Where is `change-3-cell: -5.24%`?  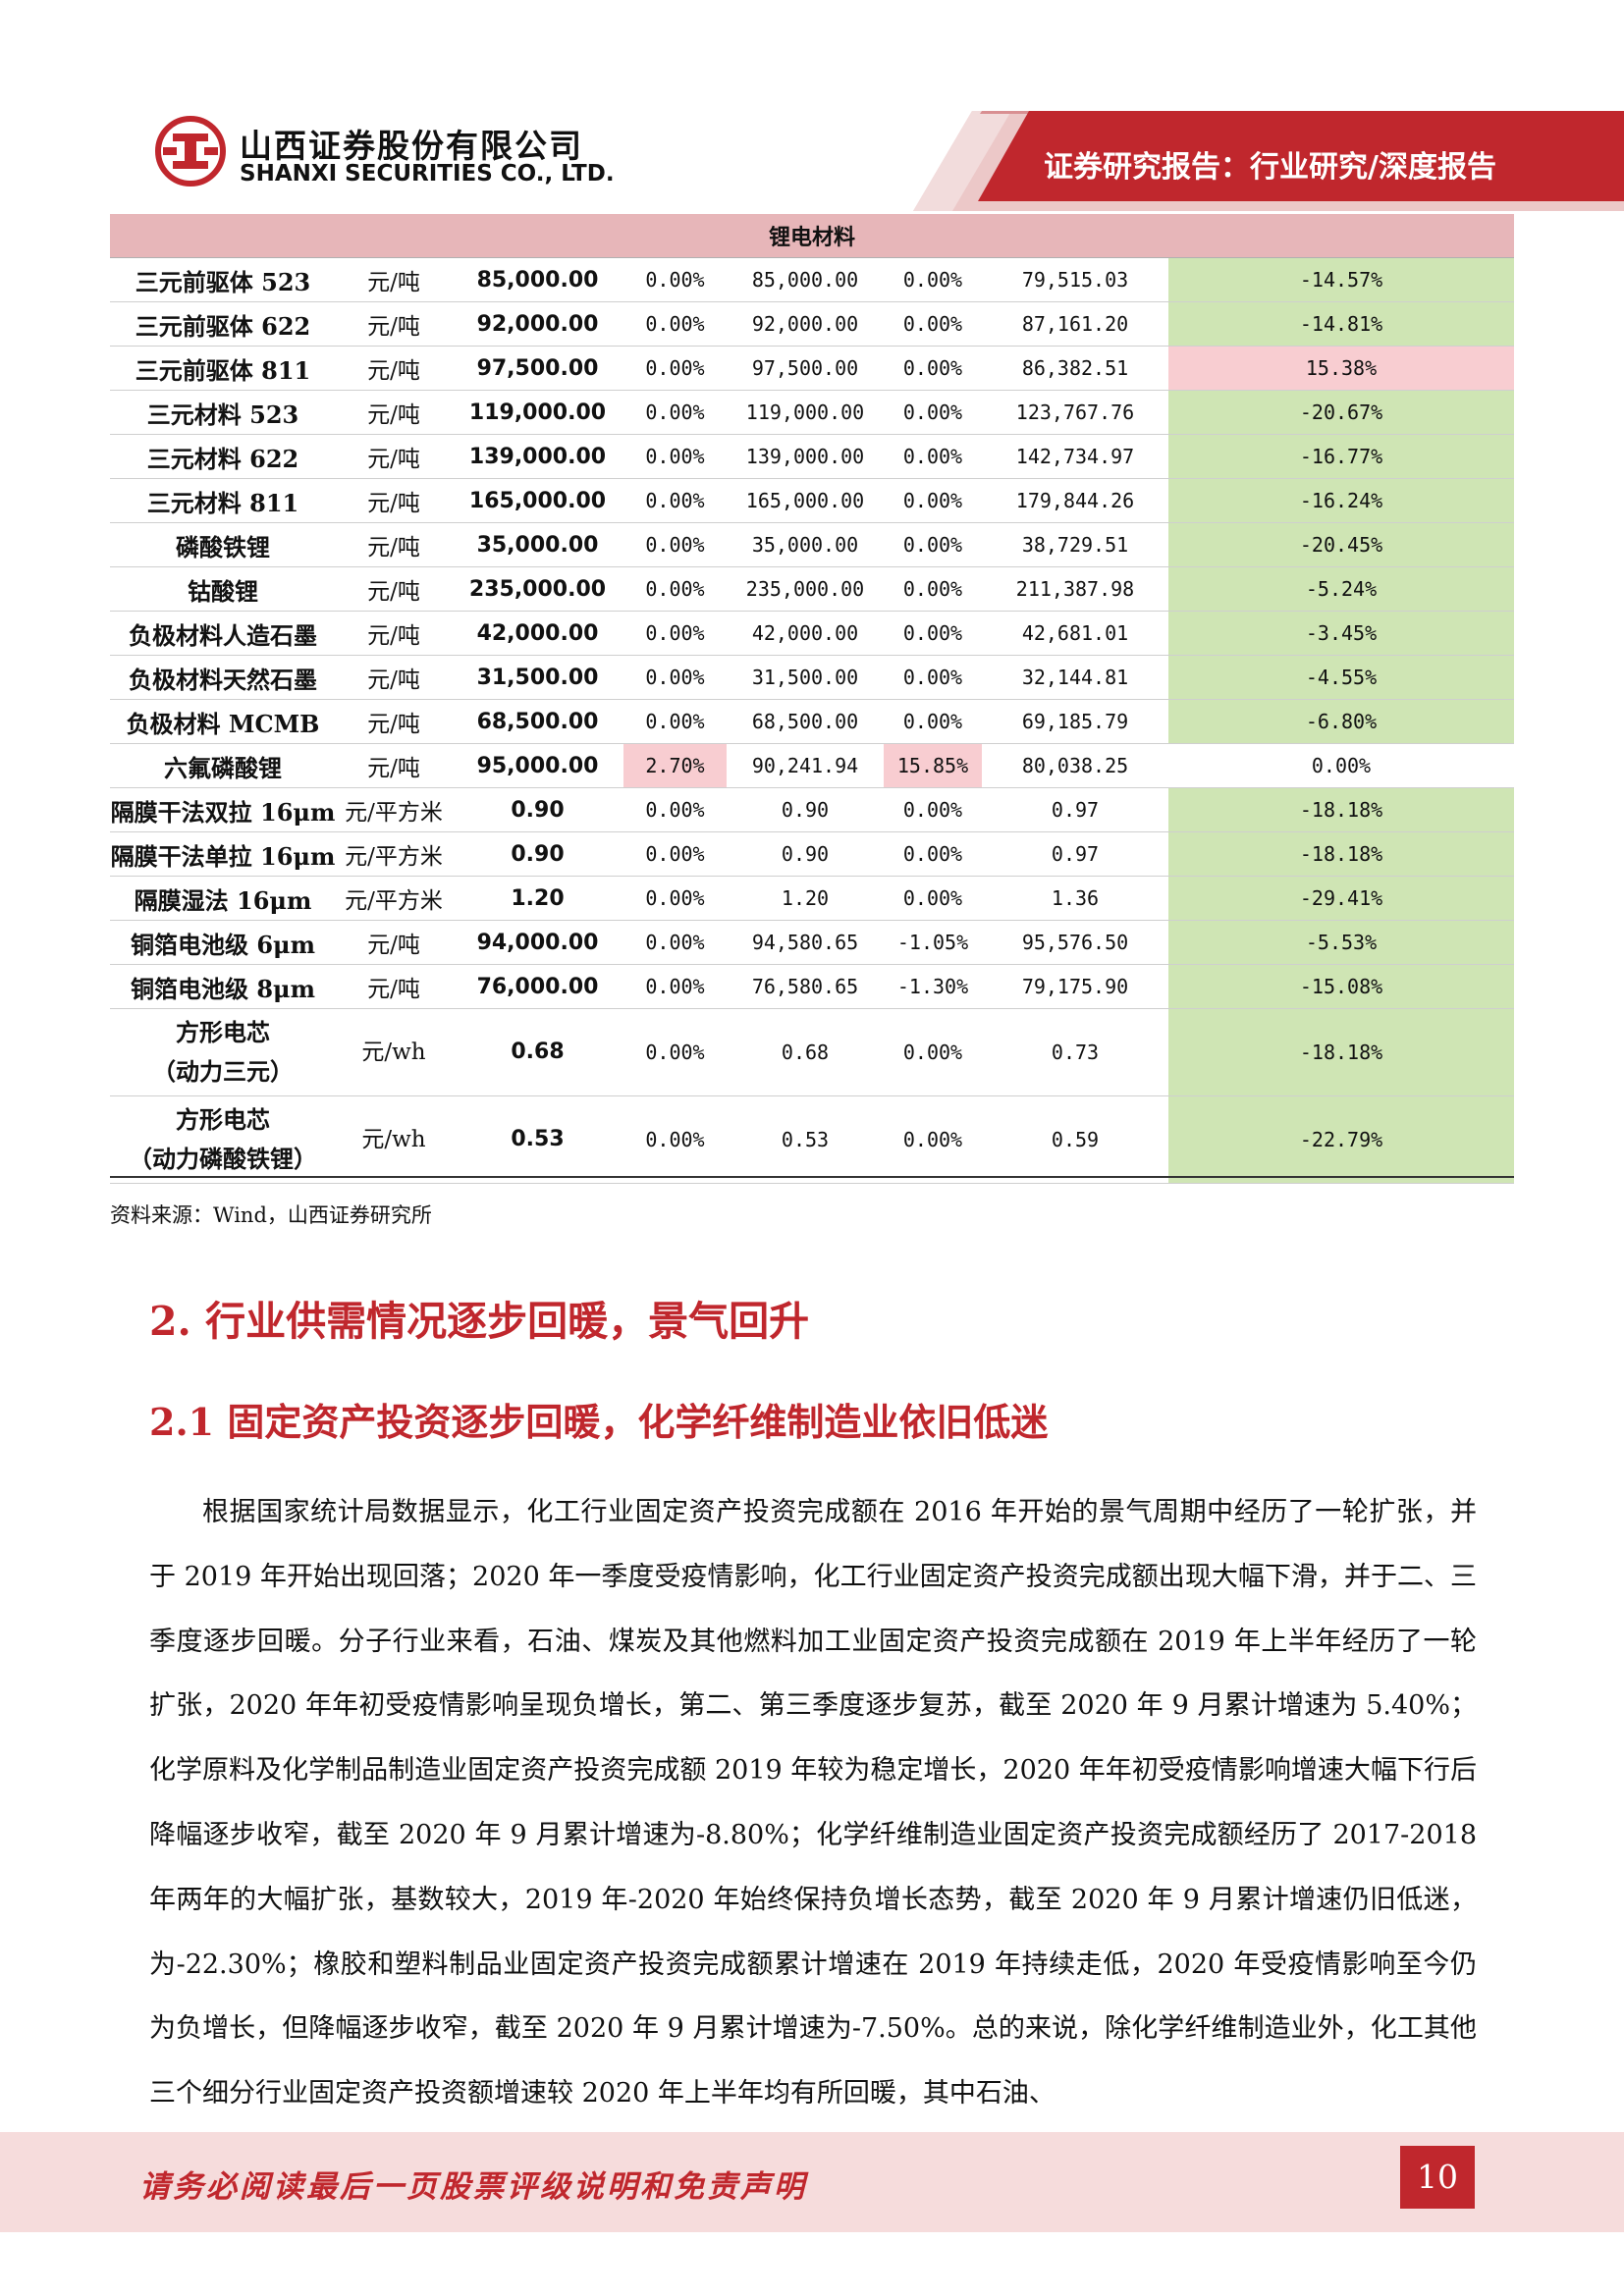 change-3-cell: -5.24% is located at coordinates (1341, 589).